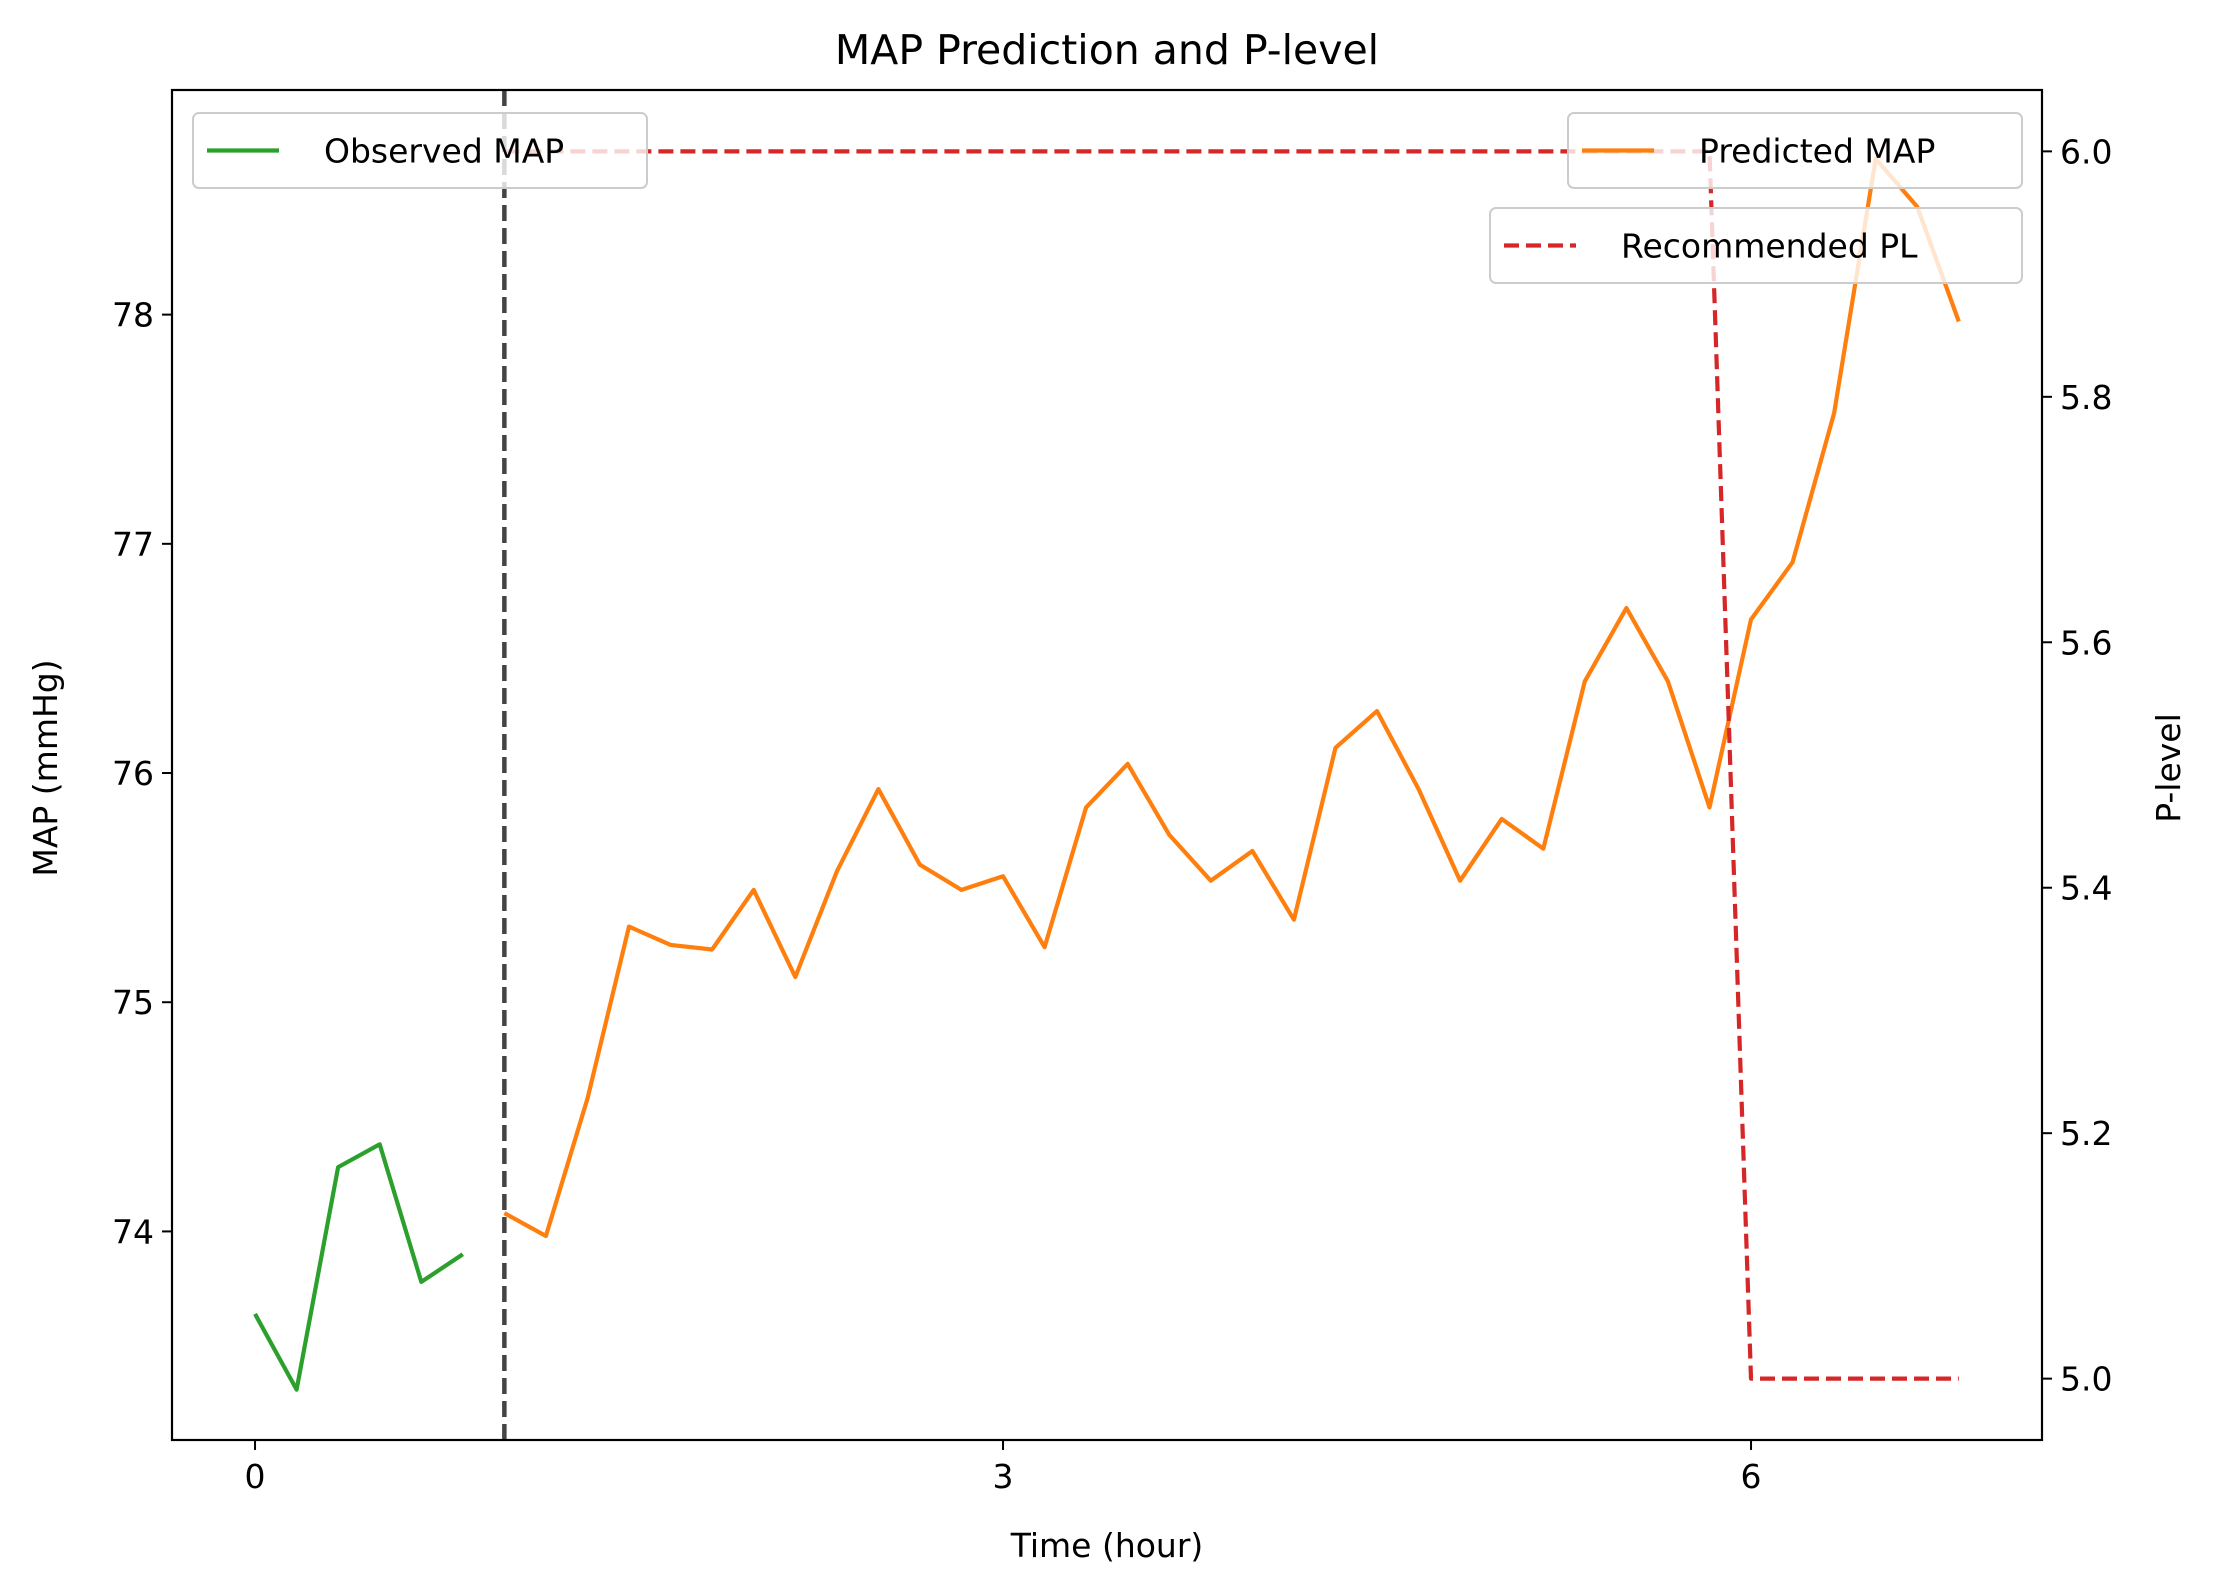 The image size is (2215, 1592). I want to click on legend-label: Recommended PL, so click(1769, 246).